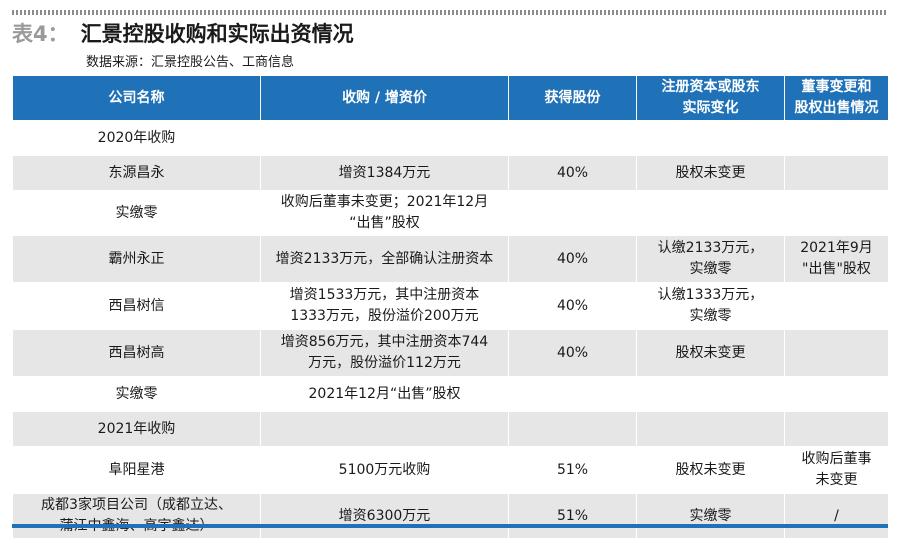 The height and width of the screenshot is (542, 900). Describe the element at coordinates (450, 12) in the screenshot. I see `top-divider` at that location.